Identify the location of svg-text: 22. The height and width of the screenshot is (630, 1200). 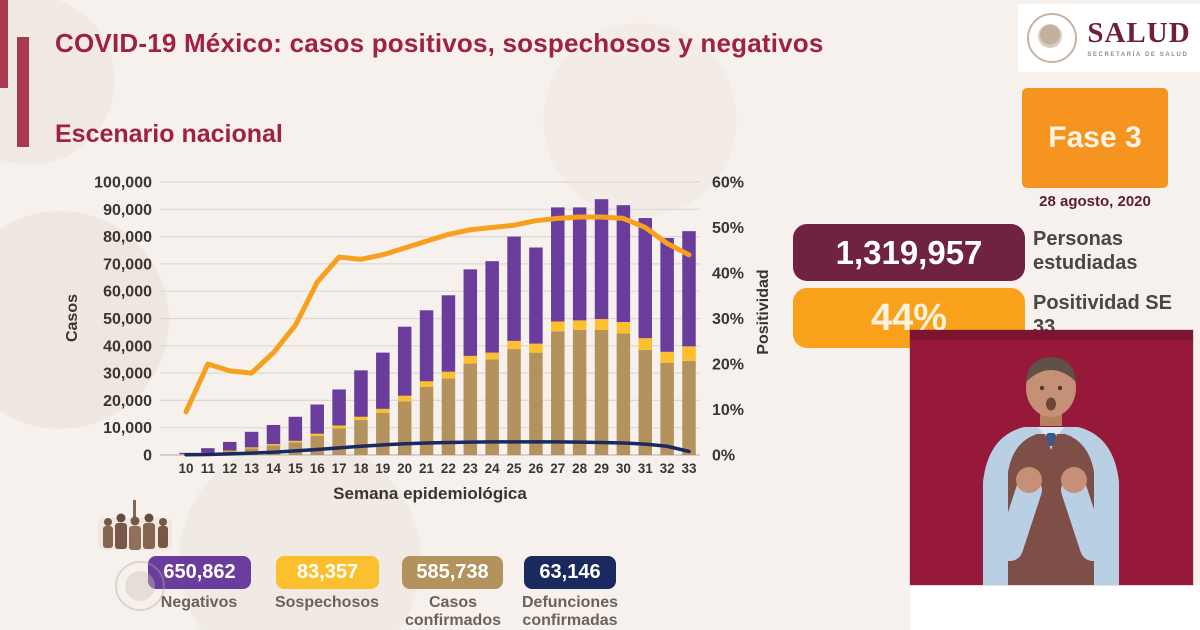
(448, 468).